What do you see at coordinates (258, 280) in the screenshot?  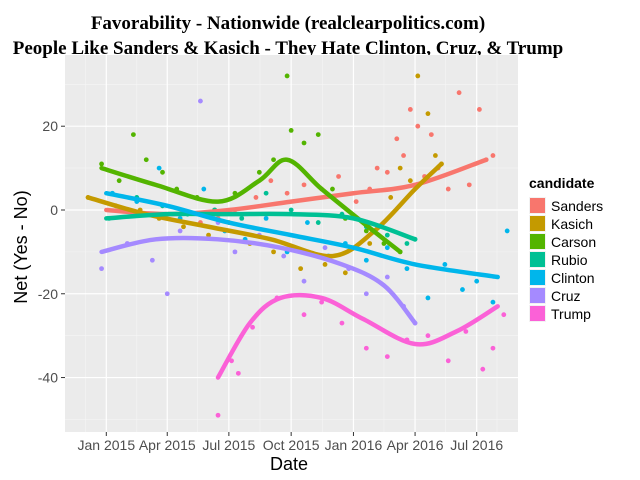 I see `trend-line-cruz` at bounding box center [258, 280].